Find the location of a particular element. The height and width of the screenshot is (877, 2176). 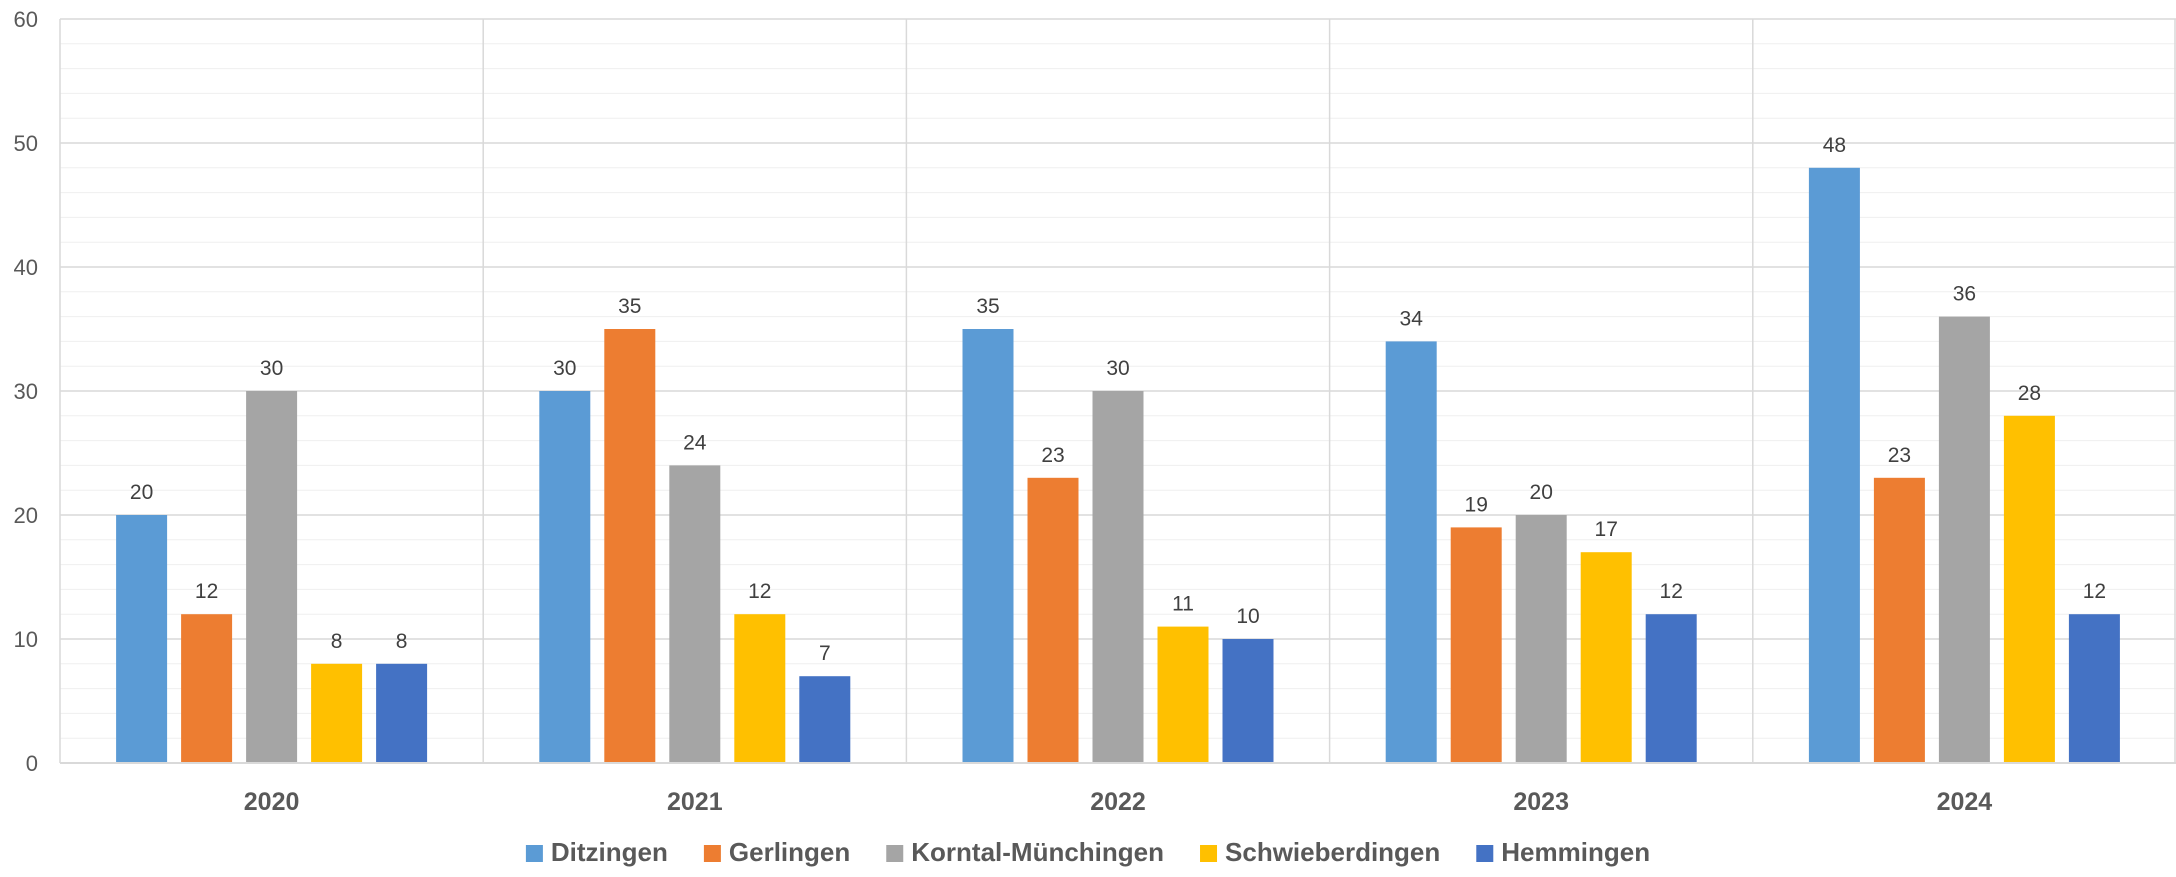

x-axis: 2020 2021 2022 2023 2024 is located at coordinates (1118, 789).